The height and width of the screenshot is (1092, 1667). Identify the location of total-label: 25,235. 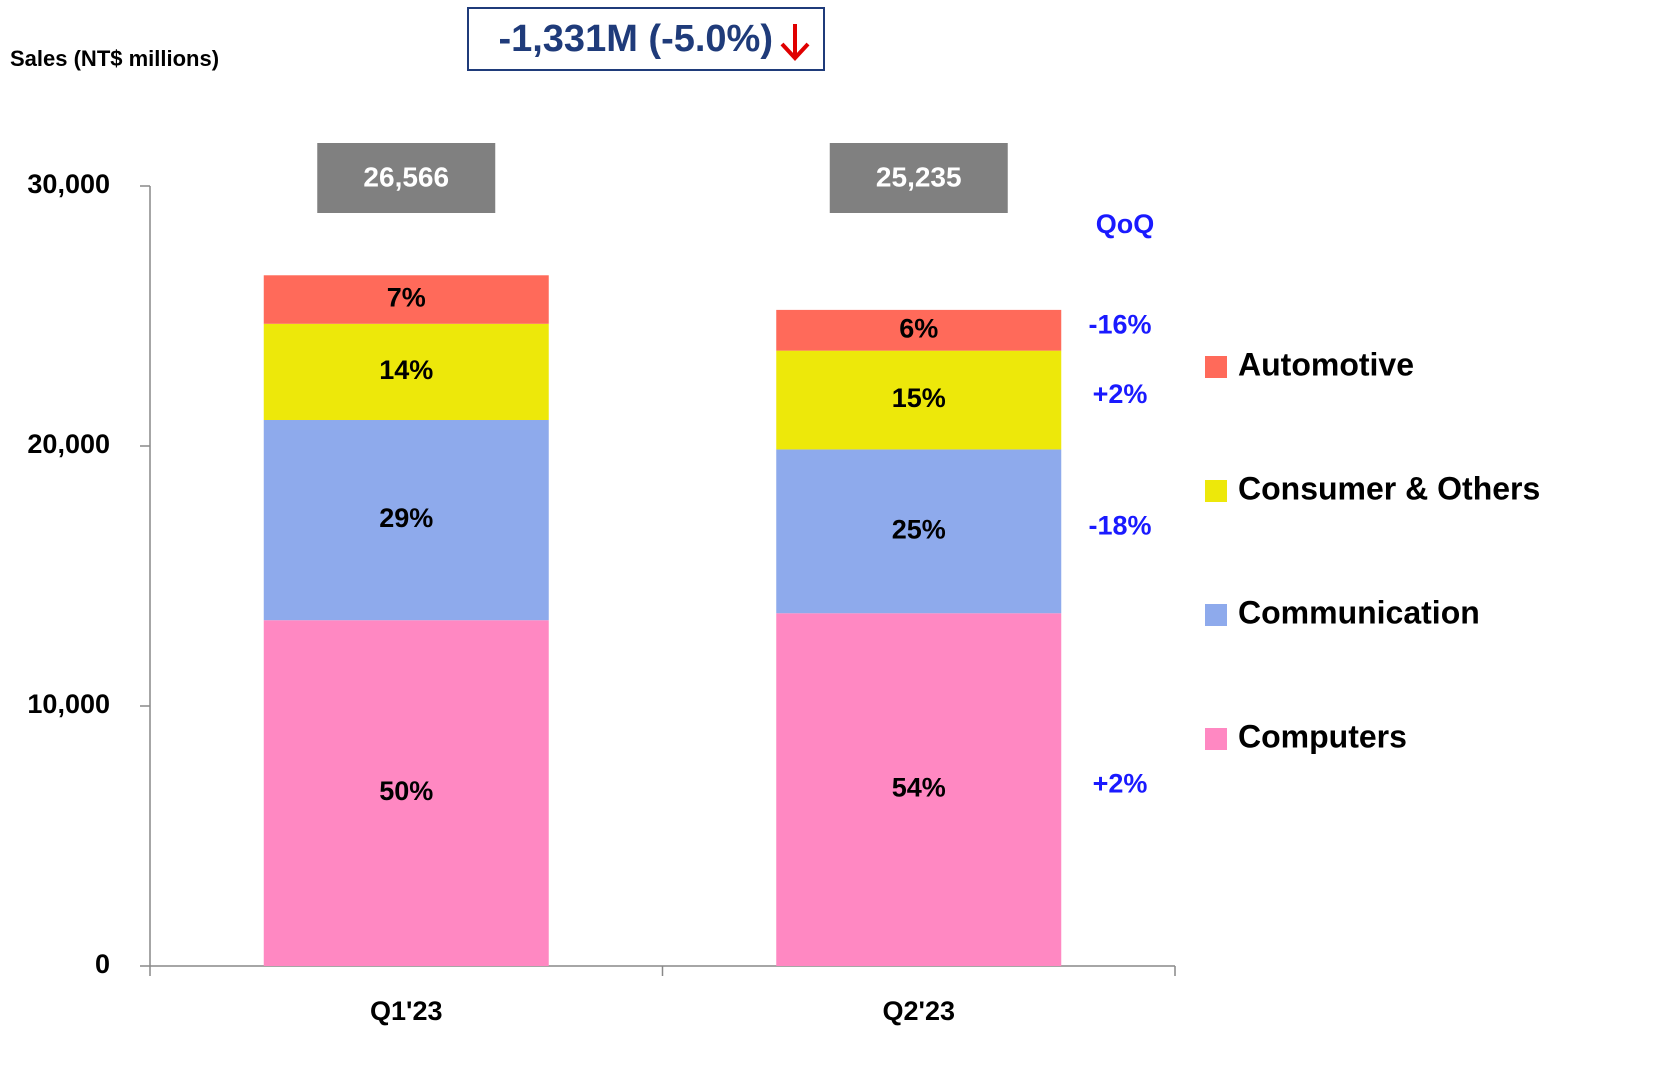
(919, 176).